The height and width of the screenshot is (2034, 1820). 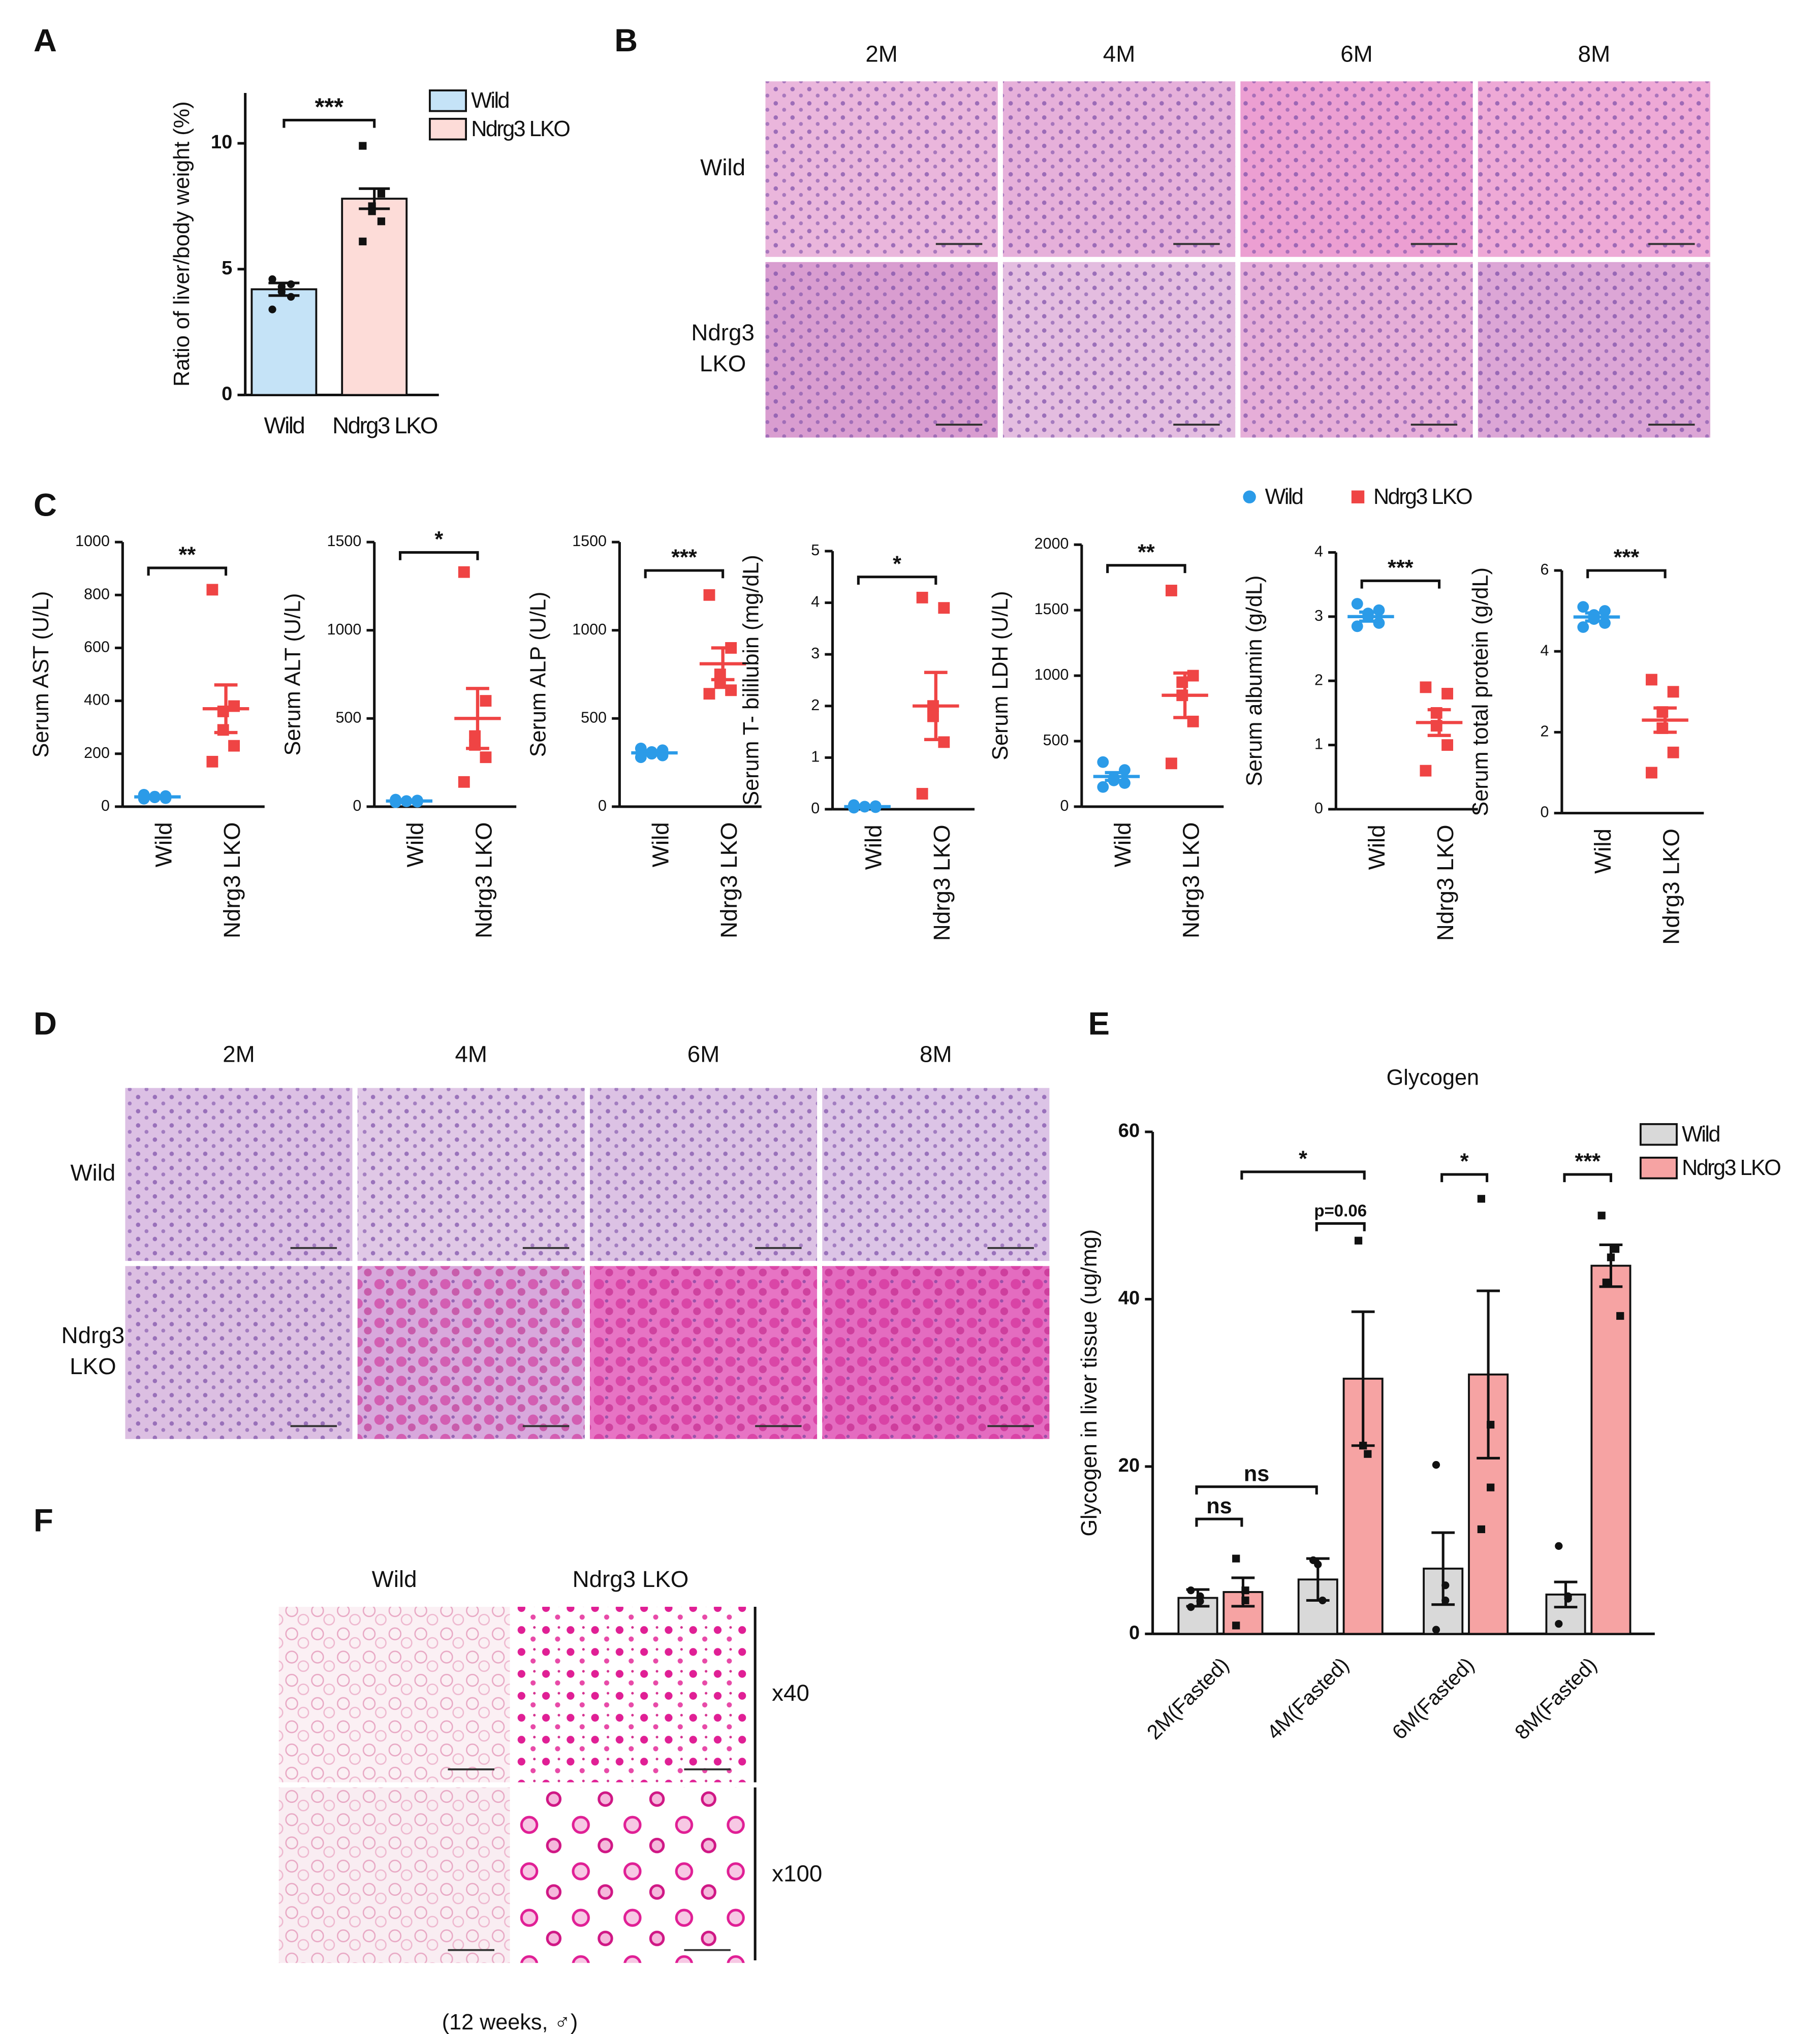 I want to click on legend-label: Ndrg3 LKO, so click(x=1422, y=497).